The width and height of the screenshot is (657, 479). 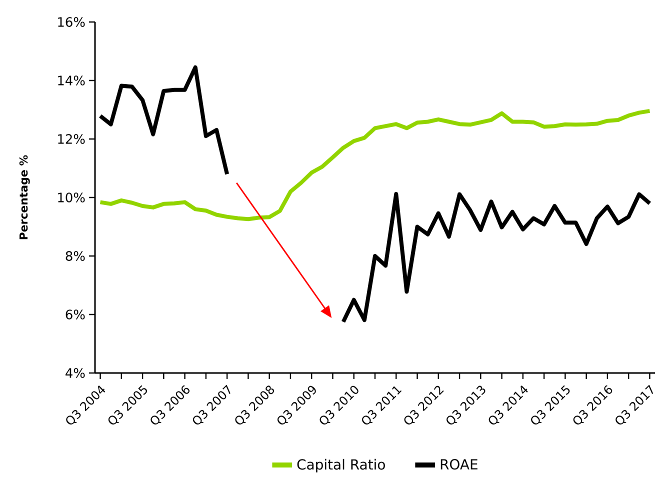 What do you see at coordinates (75, 256) in the screenshot?
I see `y-tick-label: 8%` at bounding box center [75, 256].